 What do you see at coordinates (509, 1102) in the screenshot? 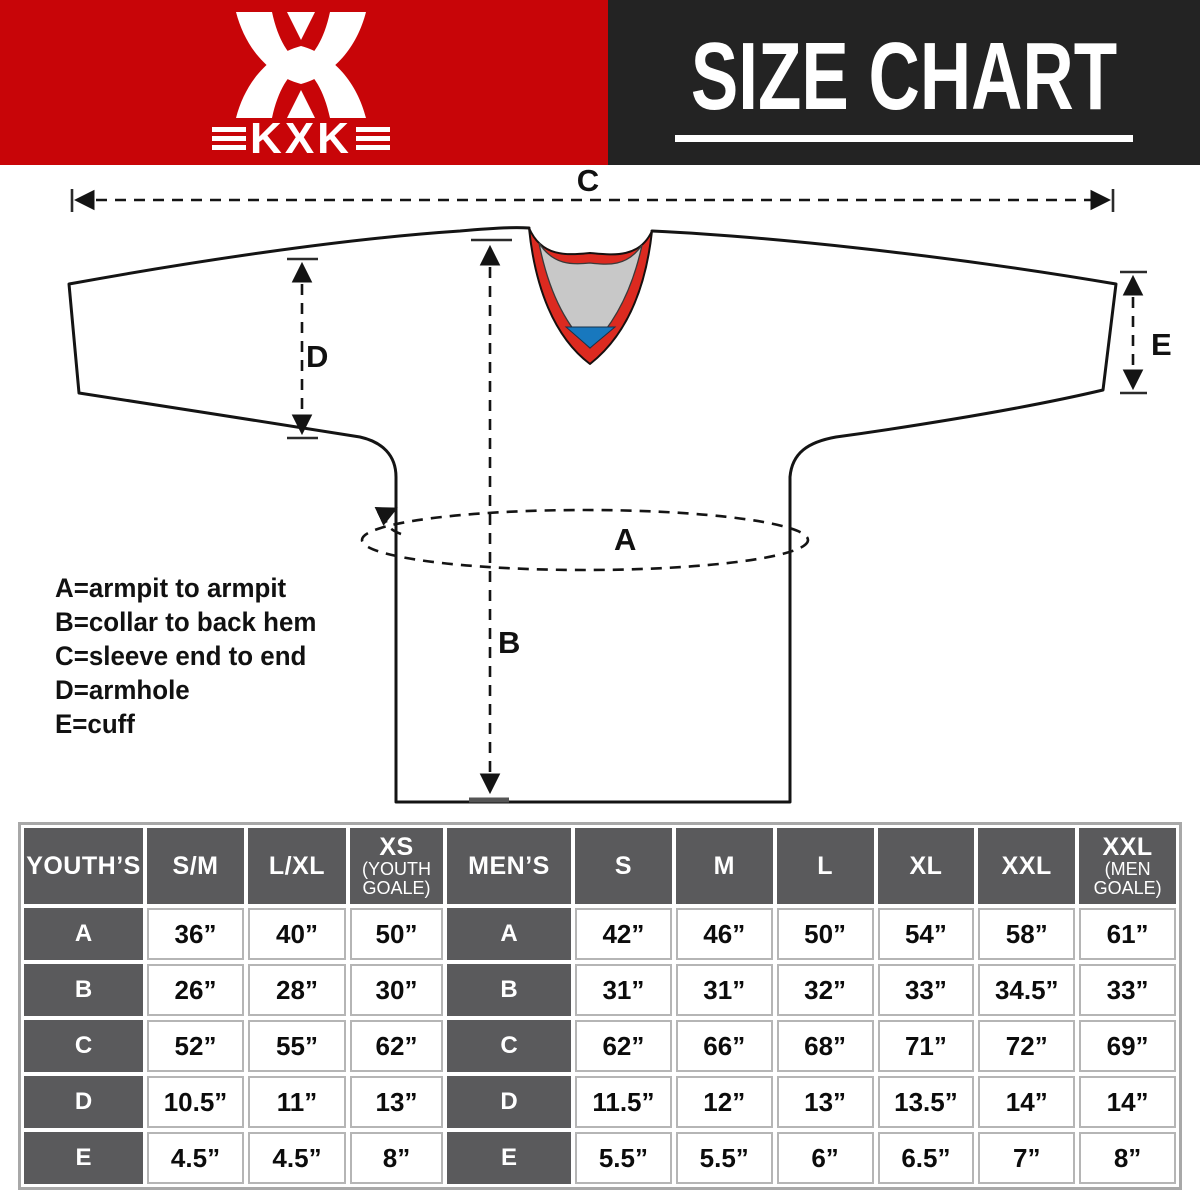
I see `men-row-label-d: D` at bounding box center [509, 1102].